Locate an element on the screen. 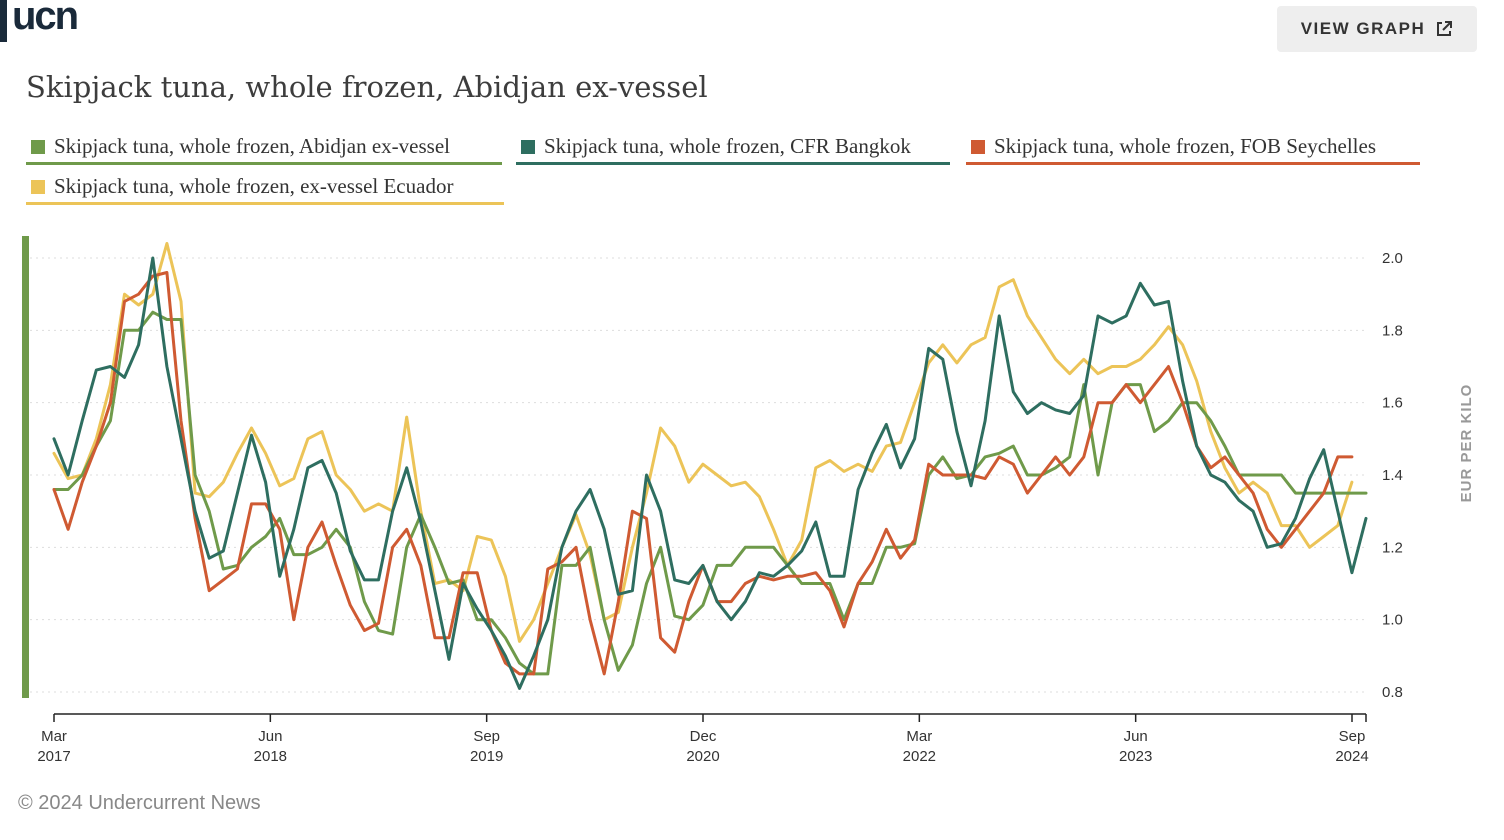 The width and height of the screenshot is (1504, 840). y-tick-label: 1.6 is located at coordinates (1392, 403).